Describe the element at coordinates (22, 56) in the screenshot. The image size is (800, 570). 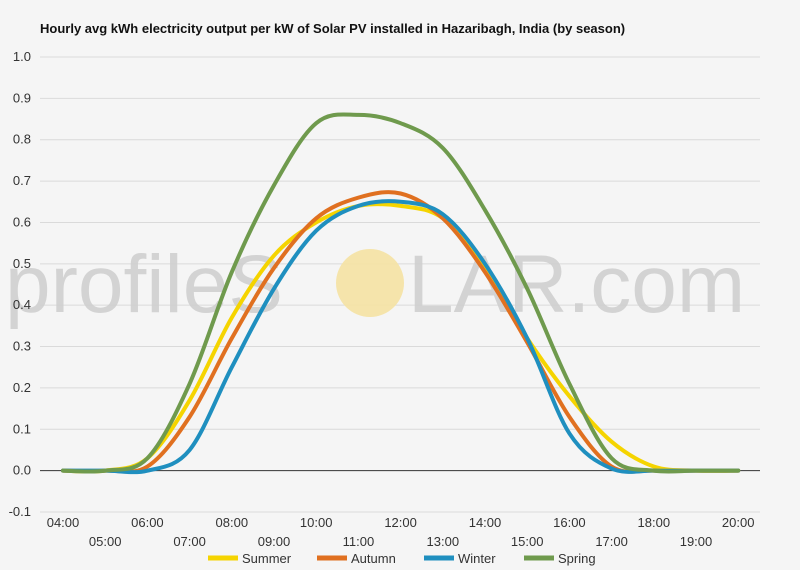
I see `y-tick-label: 1.0` at that location.